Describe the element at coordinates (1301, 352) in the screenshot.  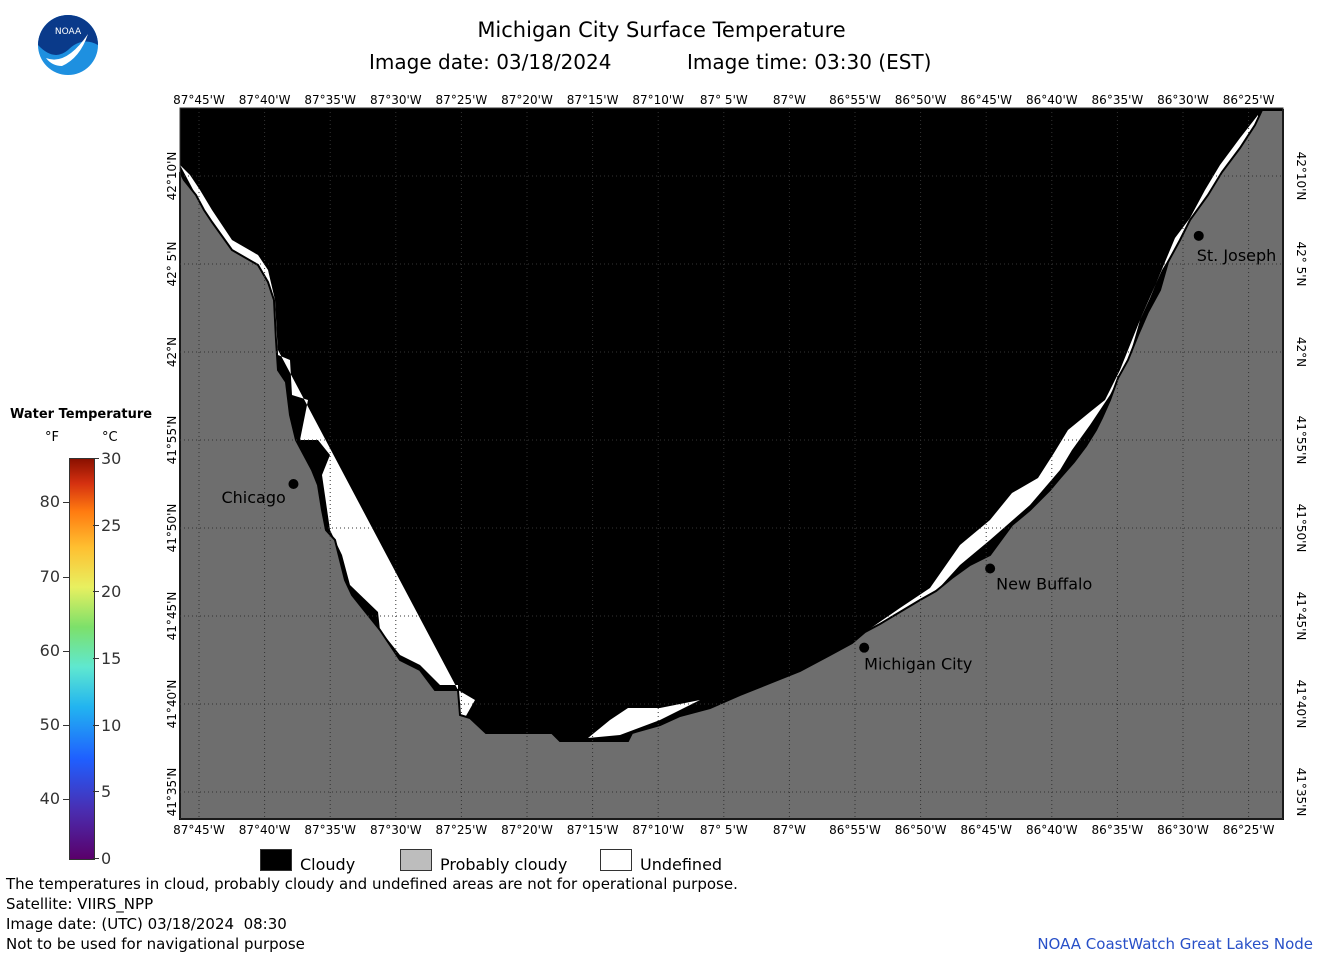
I see `lat-label-right: 42°N` at that location.